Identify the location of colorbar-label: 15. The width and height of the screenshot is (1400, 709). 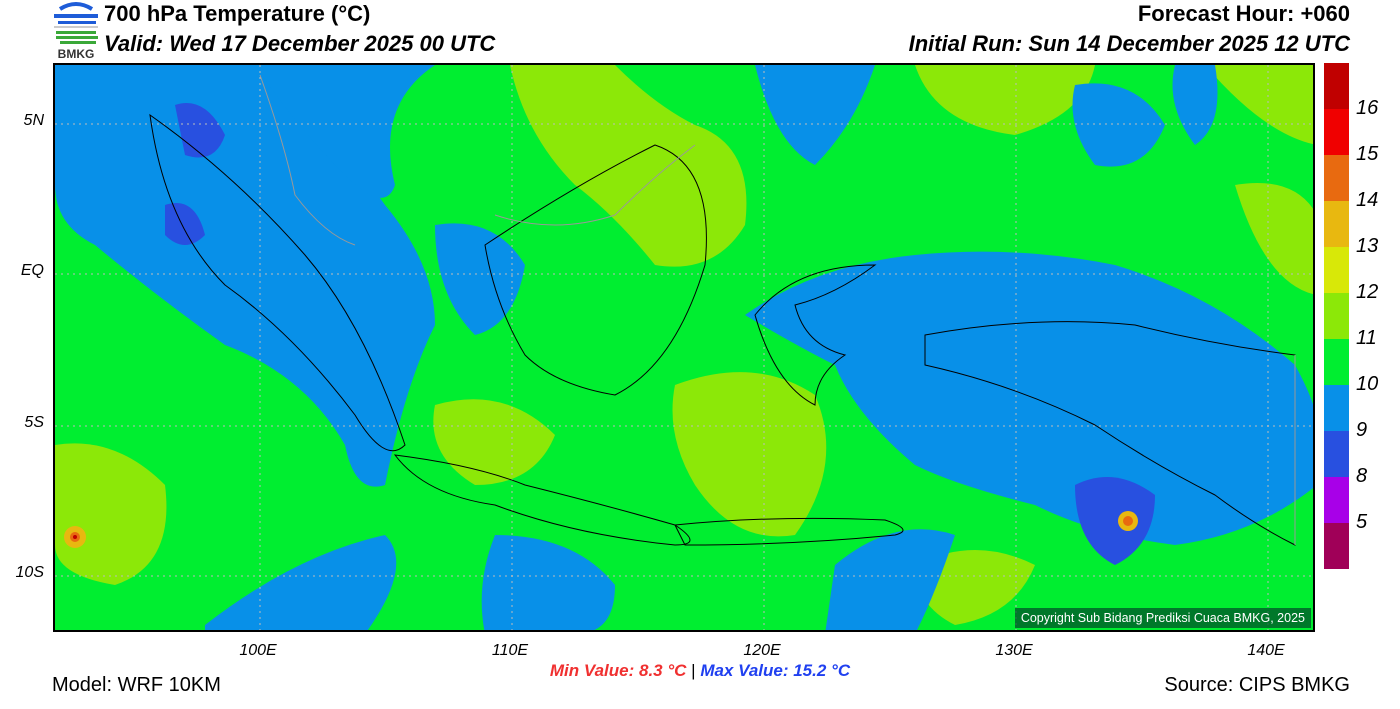
(1367, 154).